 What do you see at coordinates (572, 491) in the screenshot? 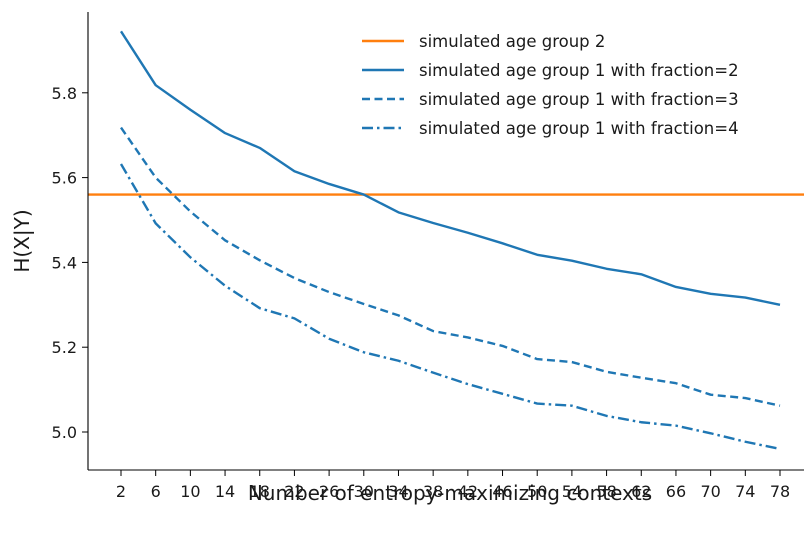
I see `x-tick-label: 54` at bounding box center [572, 491].